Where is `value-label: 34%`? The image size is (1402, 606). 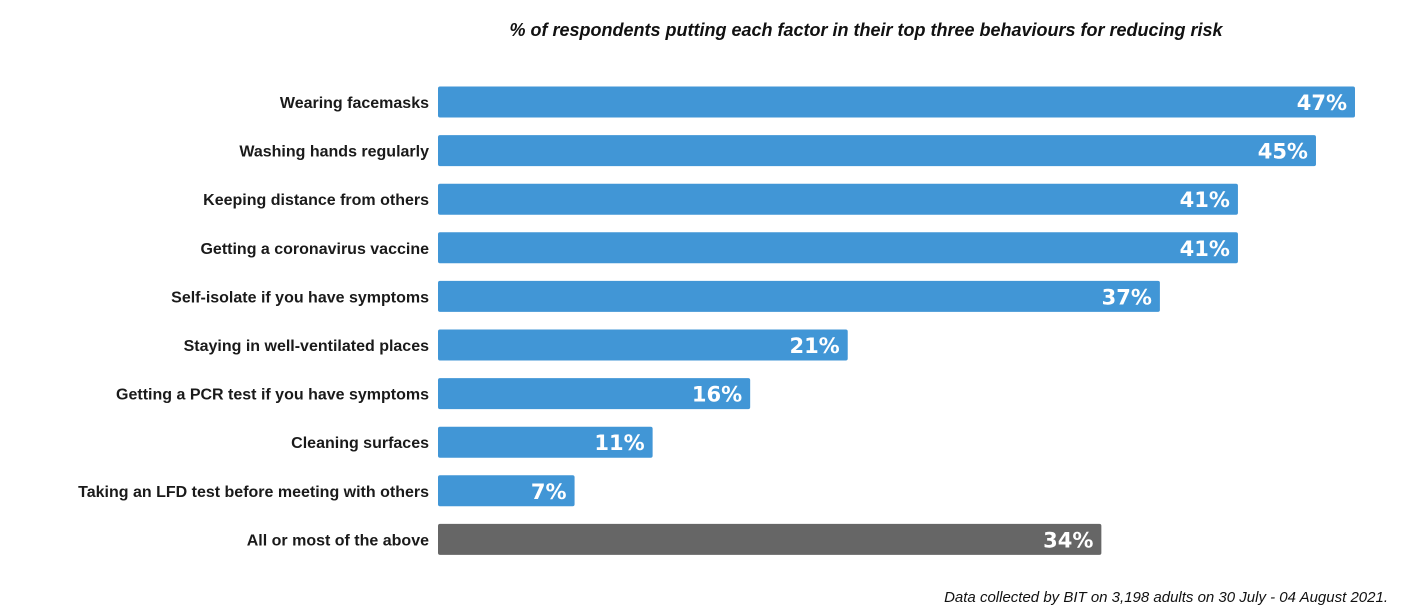
value-label: 34% is located at coordinates (1068, 540).